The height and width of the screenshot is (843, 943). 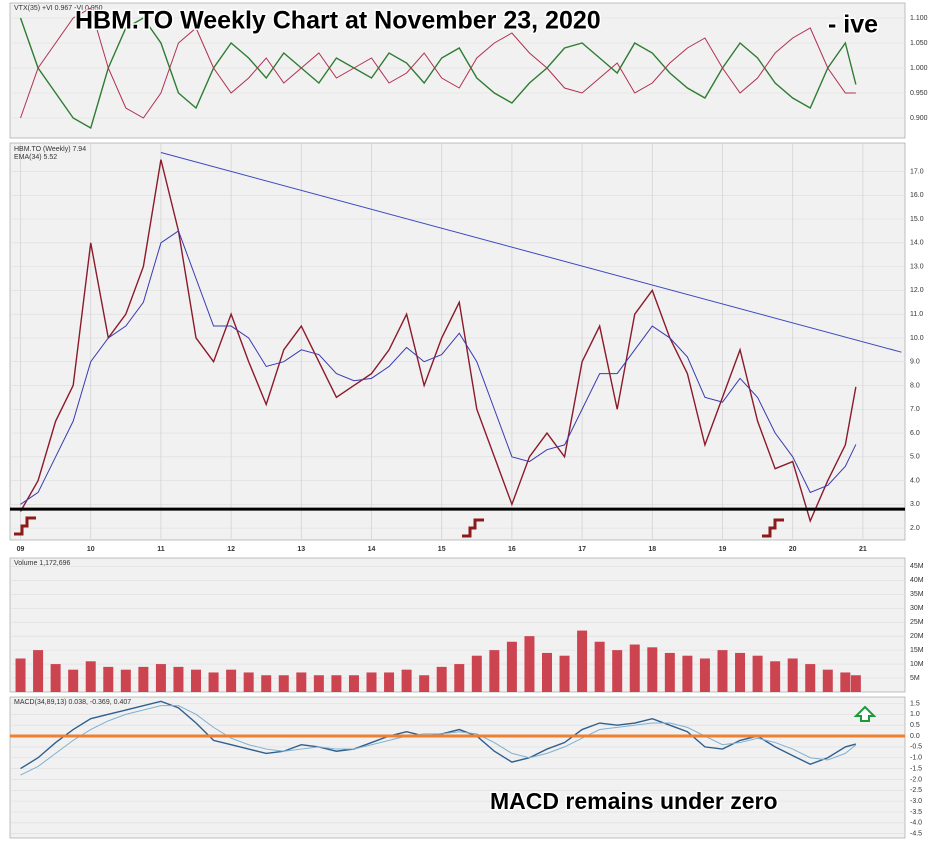 I want to click on y-tick-label: -4.5, so click(x=916, y=834).